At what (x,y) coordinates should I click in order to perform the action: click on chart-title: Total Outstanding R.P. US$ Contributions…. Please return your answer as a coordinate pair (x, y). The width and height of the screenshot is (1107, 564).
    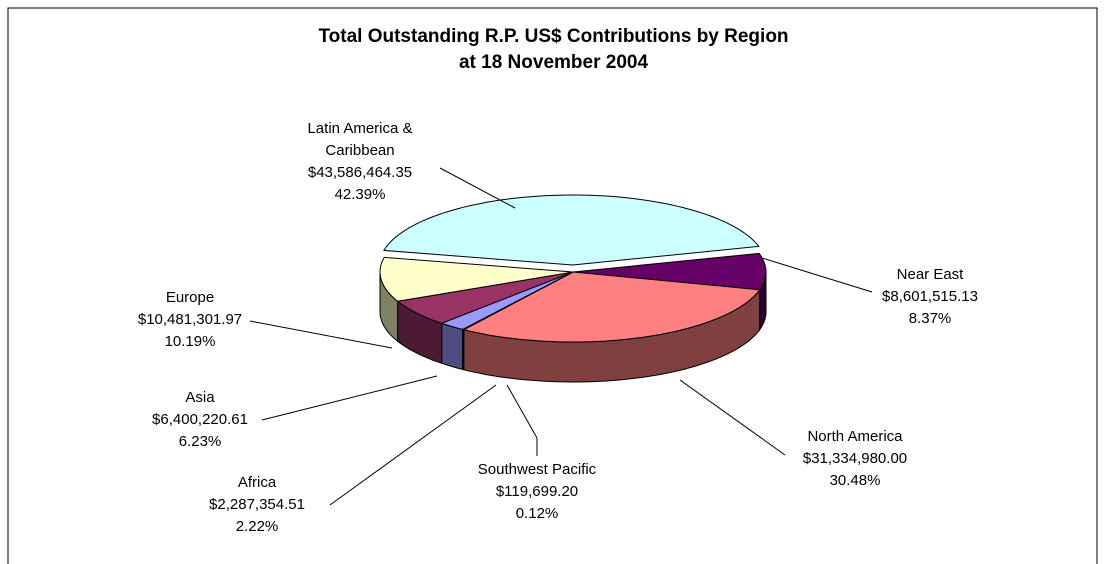
    Looking at the image, I should click on (553, 36).